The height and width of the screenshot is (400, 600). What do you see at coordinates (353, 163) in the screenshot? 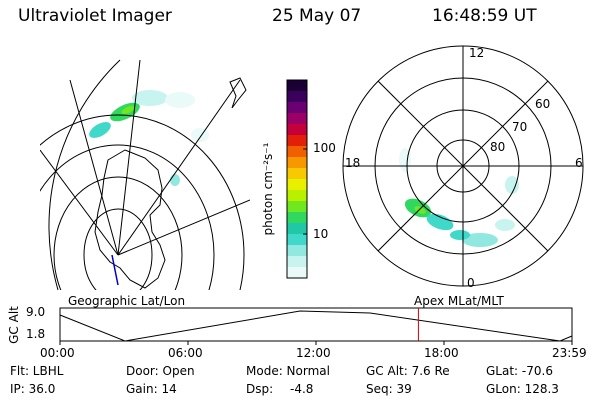
I see `mlt-label-18: 18` at bounding box center [353, 163].